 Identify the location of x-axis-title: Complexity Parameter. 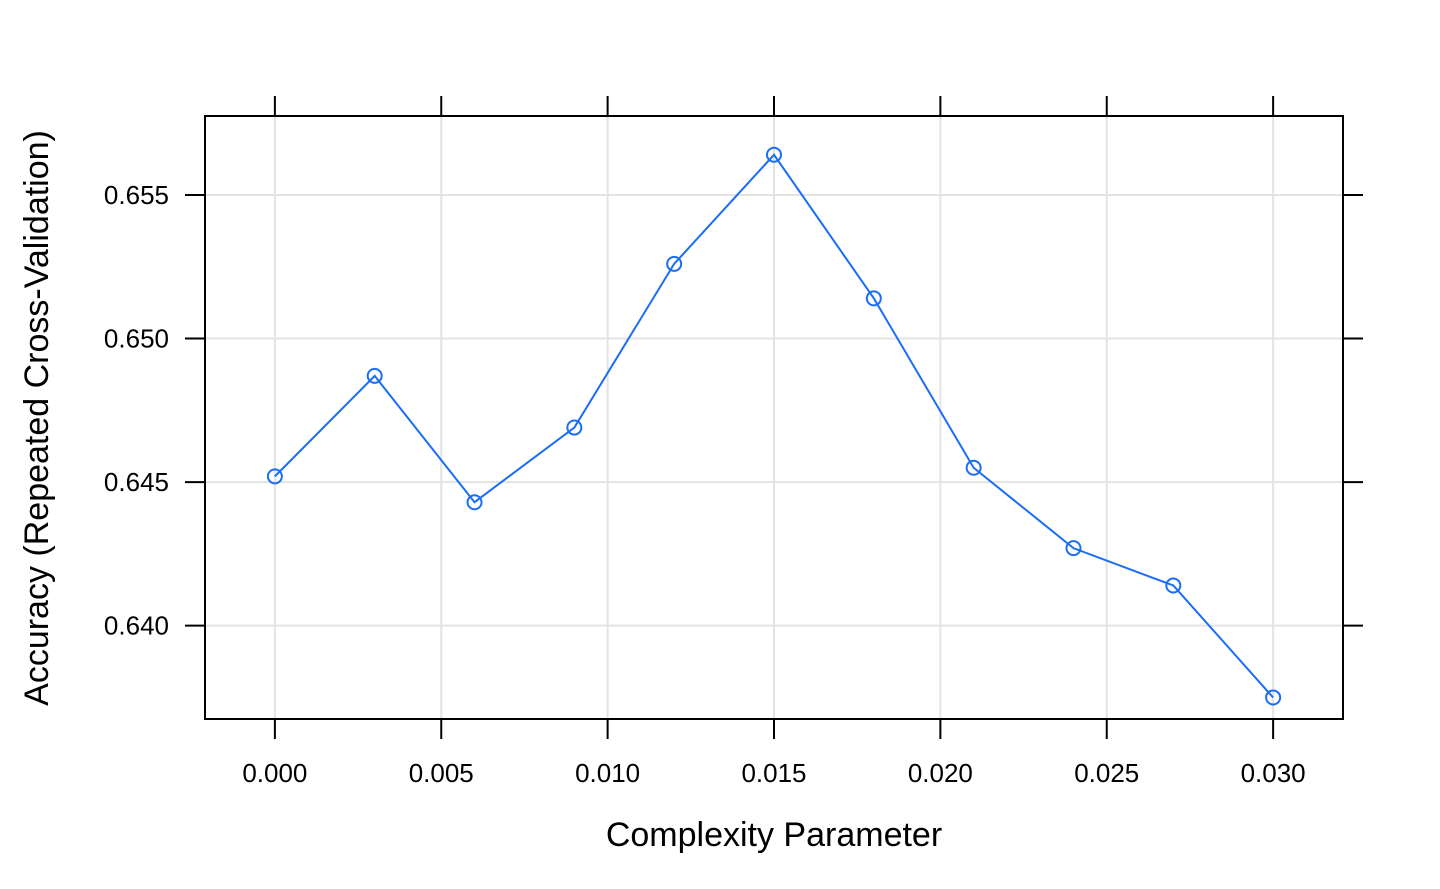
(774, 835).